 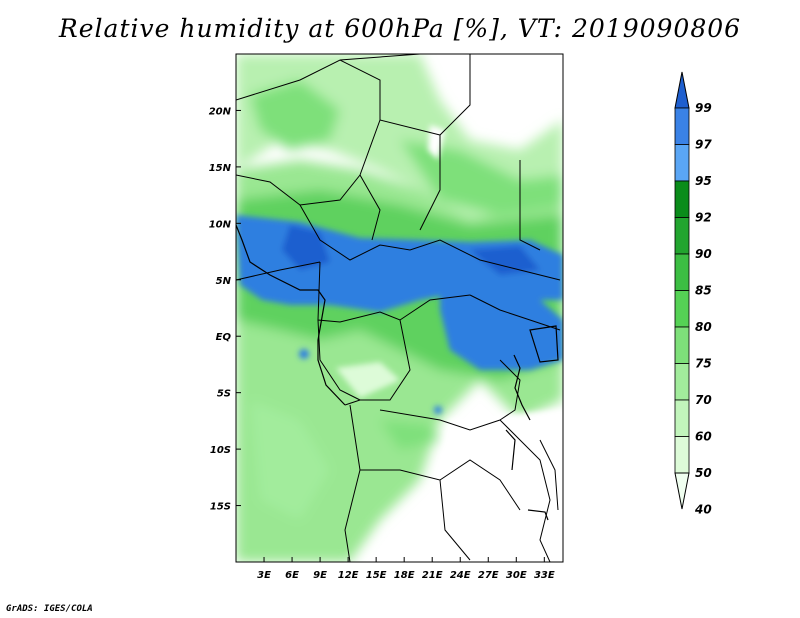 What do you see at coordinates (682, 90) in the screenshot?
I see `colorbar-top-arrow` at bounding box center [682, 90].